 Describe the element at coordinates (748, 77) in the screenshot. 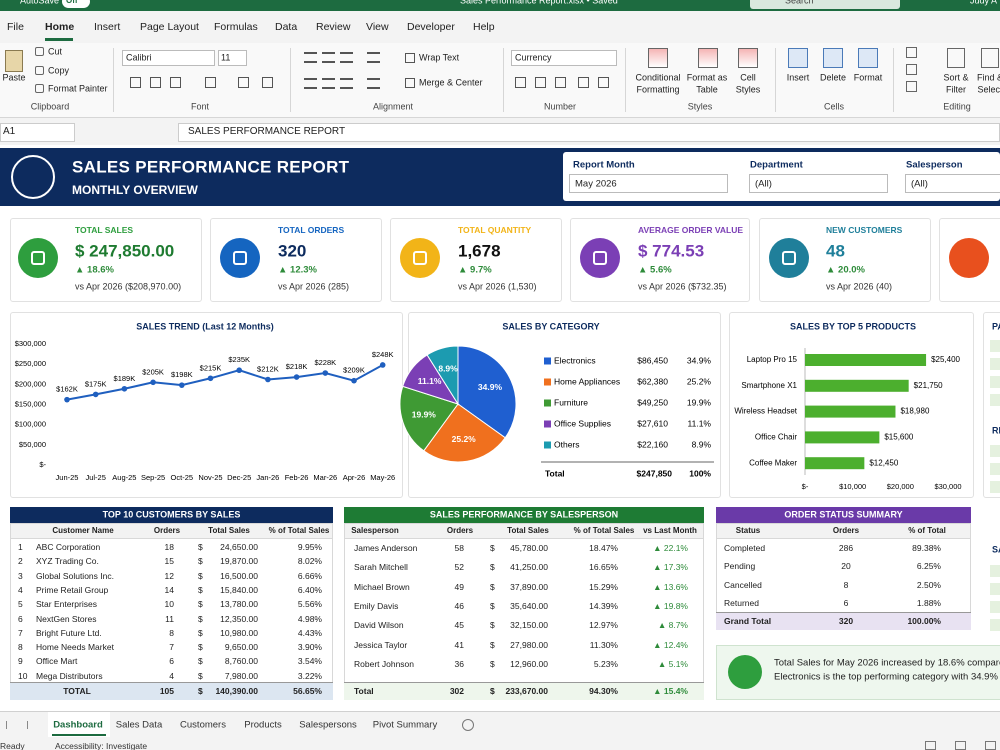

I see `ribbon-button: Cell` at that location.